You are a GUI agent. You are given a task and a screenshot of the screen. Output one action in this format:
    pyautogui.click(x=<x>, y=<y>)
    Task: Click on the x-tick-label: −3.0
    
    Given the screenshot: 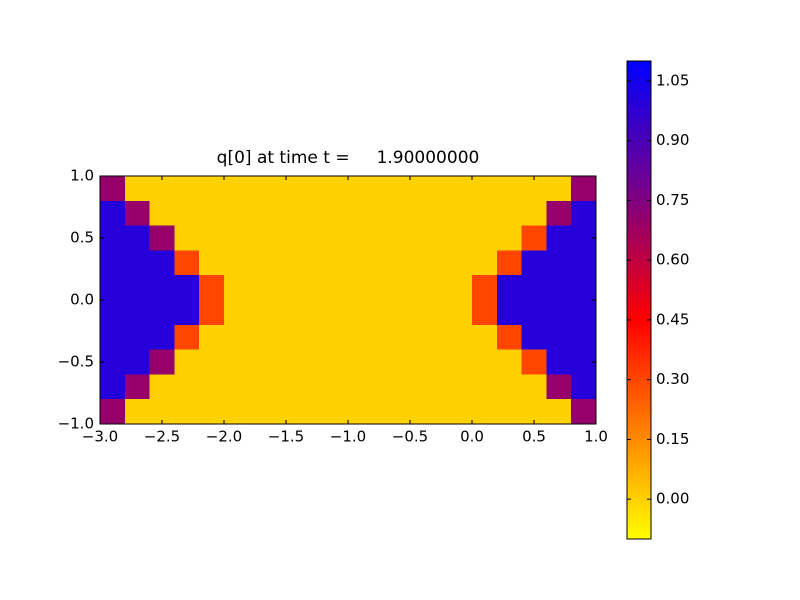 What is the action you would take?
    pyautogui.click(x=100, y=437)
    